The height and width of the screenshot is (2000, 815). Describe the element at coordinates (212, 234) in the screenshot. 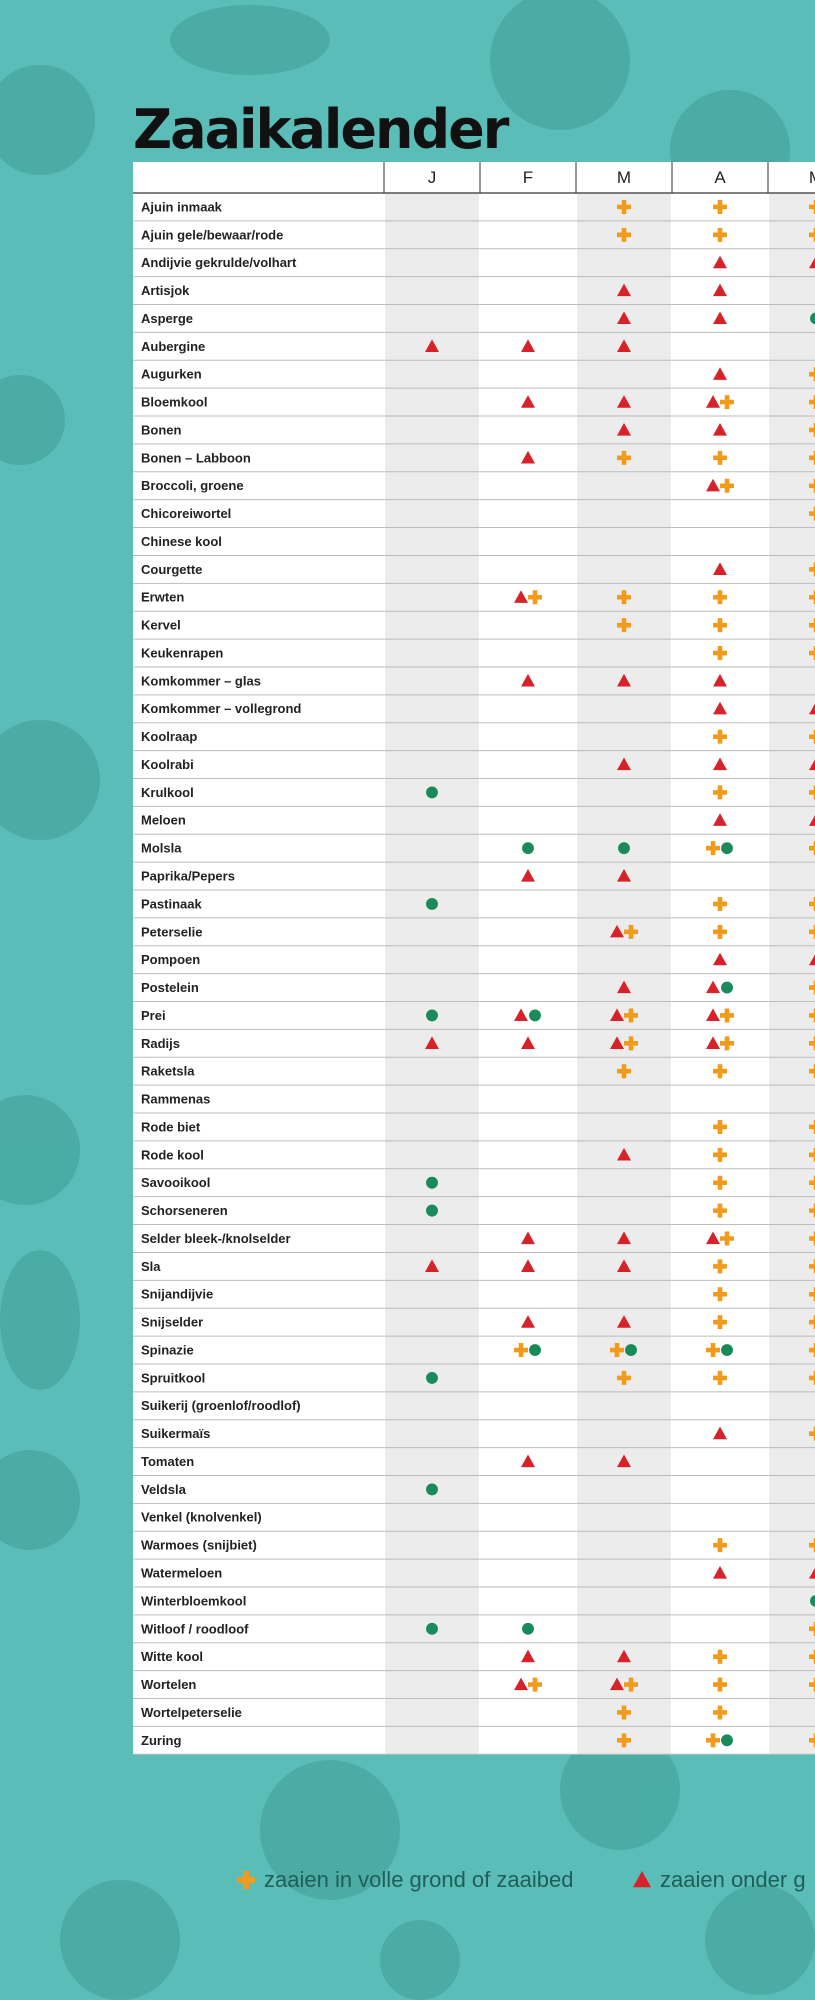

I see `row-name: Ajuin gele/bewaar/rode` at that location.